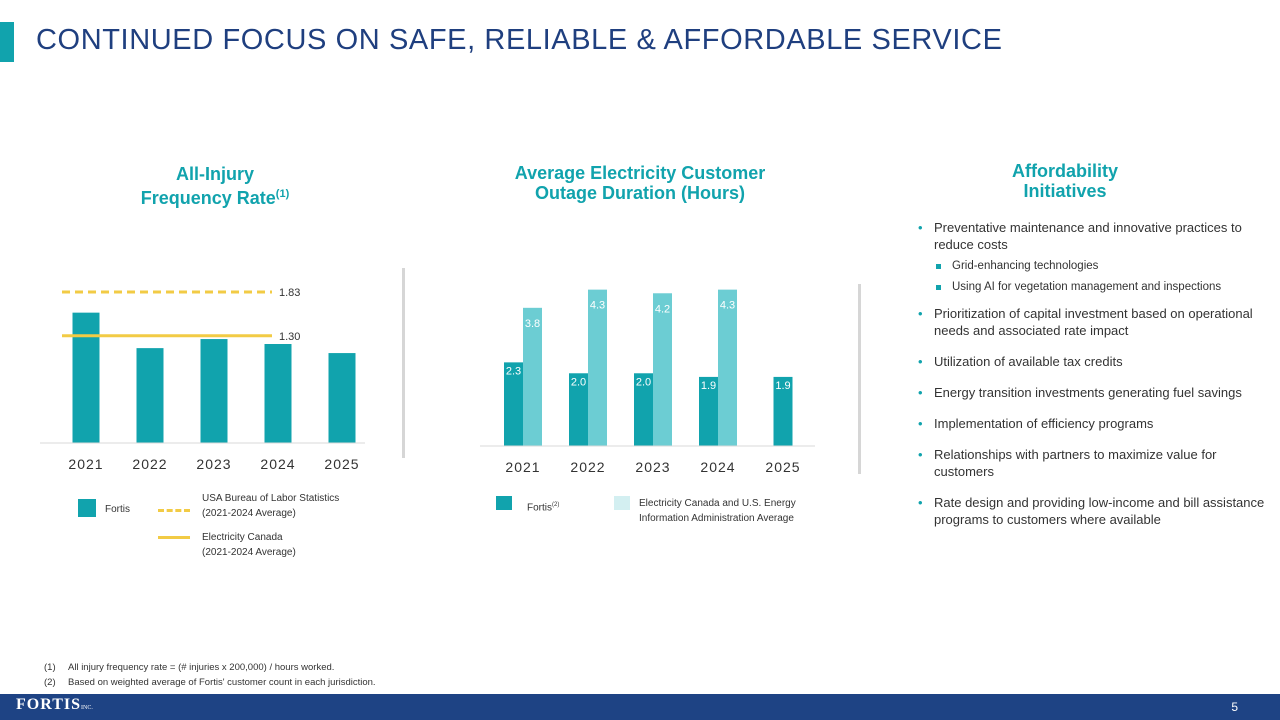 This screenshot has width=1280, height=720. Describe the element at coordinates (403, 363) in the screenshot. I see `section-divider-left` at that location.